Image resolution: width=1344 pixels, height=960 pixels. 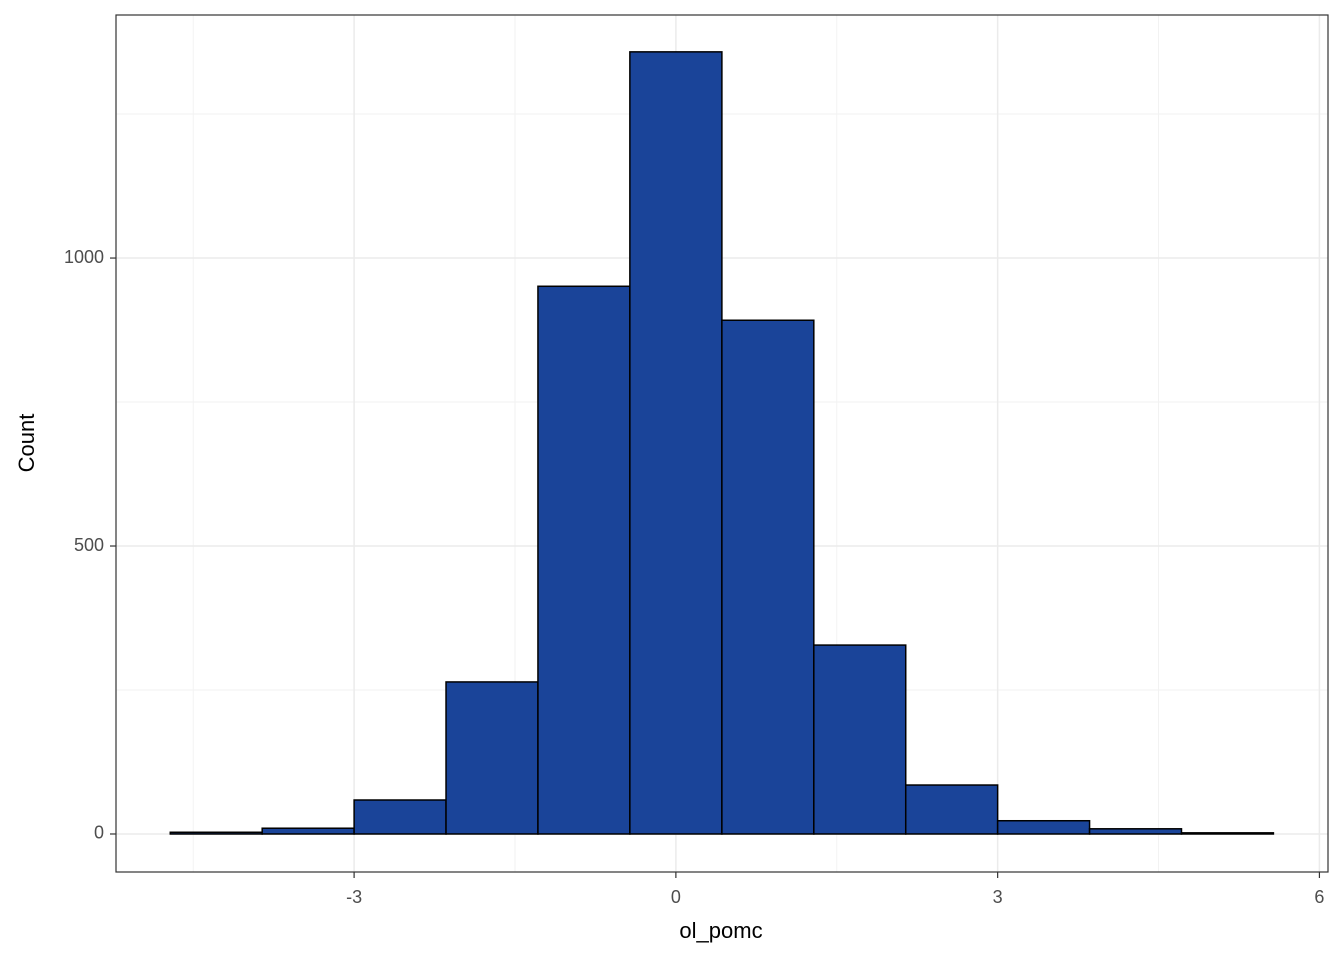 I want to click on y-tick-label: 1000, so click(x=84, y=257).